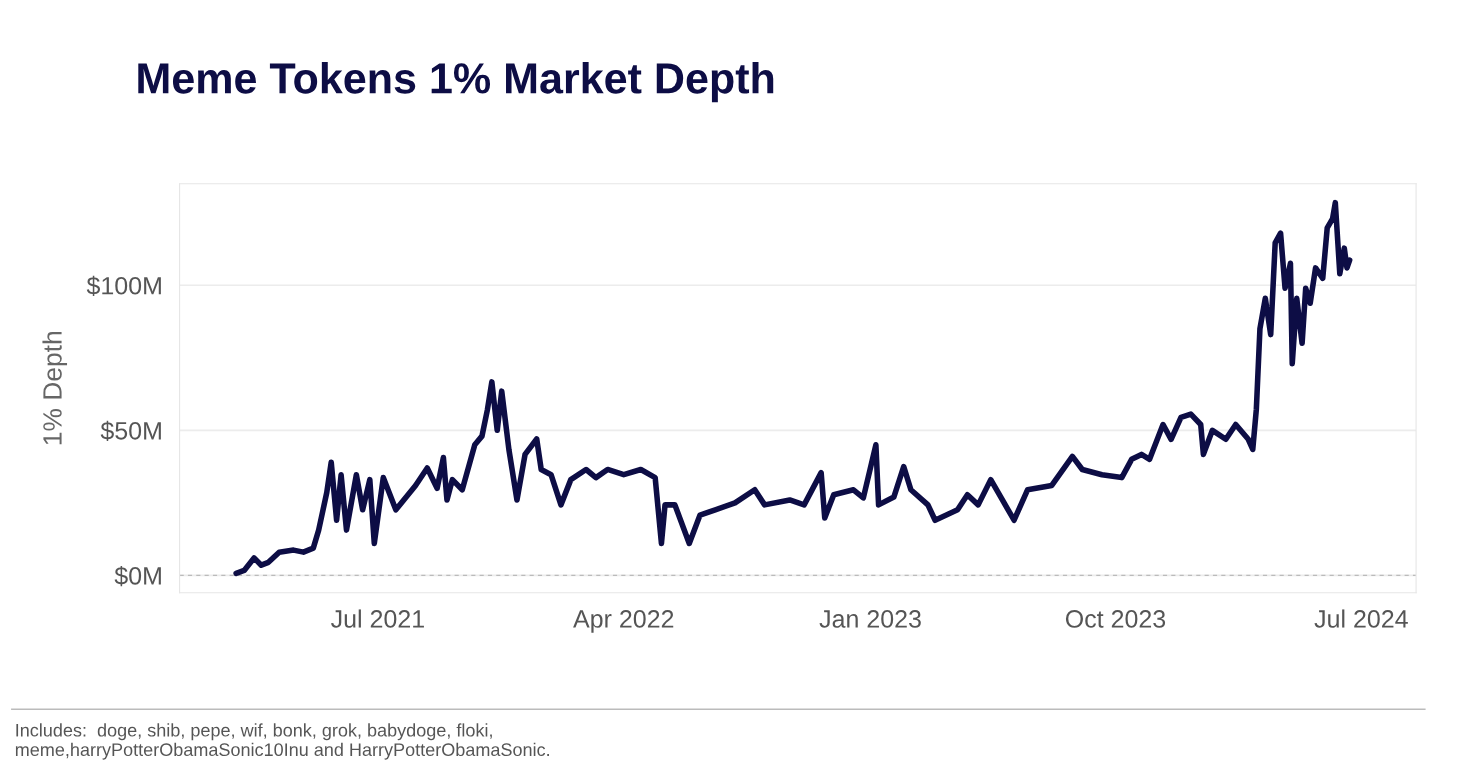 This screenshot has width=1472, height=782. Describe the element at coordinates (377, 618) in the screenshot. I see `x-tick-label: Jul 2021` at that location.